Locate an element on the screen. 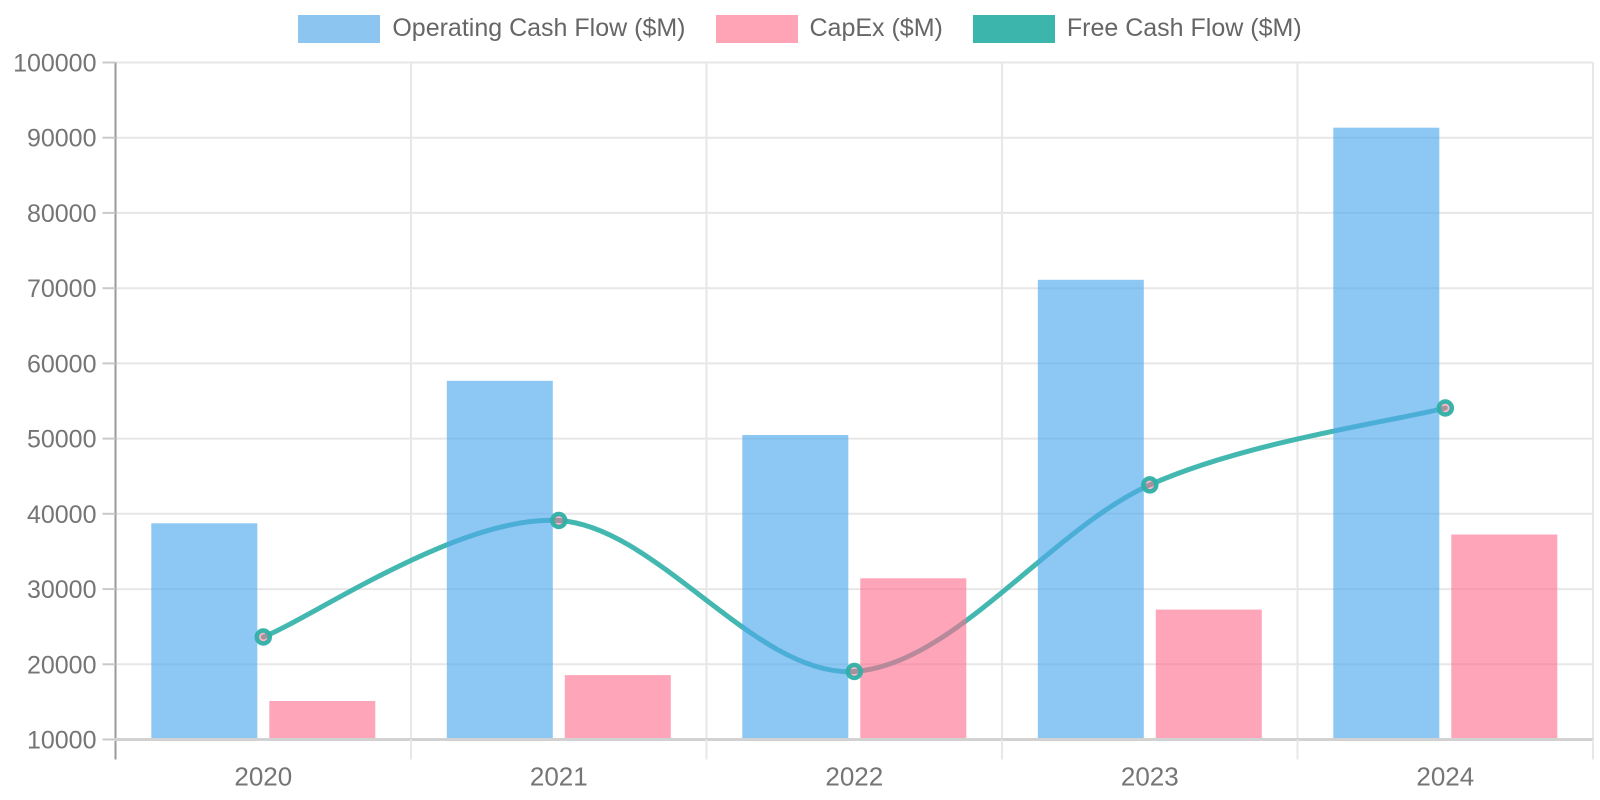 The height and width of the screenshot is (800, 1600). capex-bar-2024 is located at coordinates (1504, 637).